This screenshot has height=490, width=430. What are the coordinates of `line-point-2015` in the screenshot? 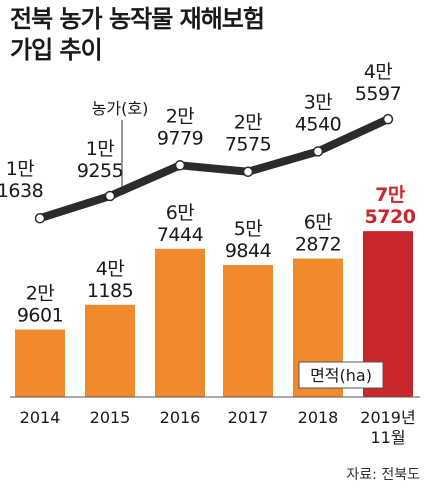 It's located at (110, 196).